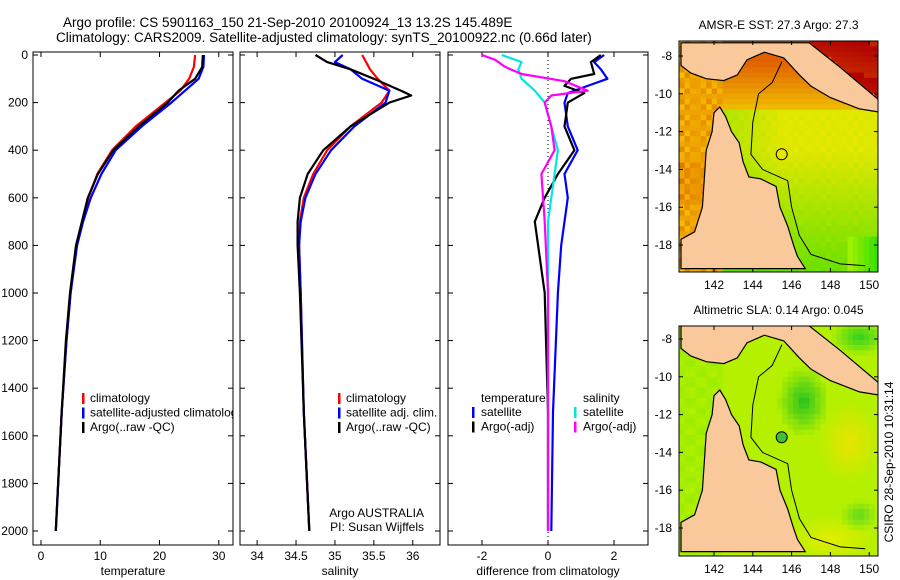  Describe the element at coordinates (714, 285) in the screenshot. I see `lon-tick-label: 142` at that location.